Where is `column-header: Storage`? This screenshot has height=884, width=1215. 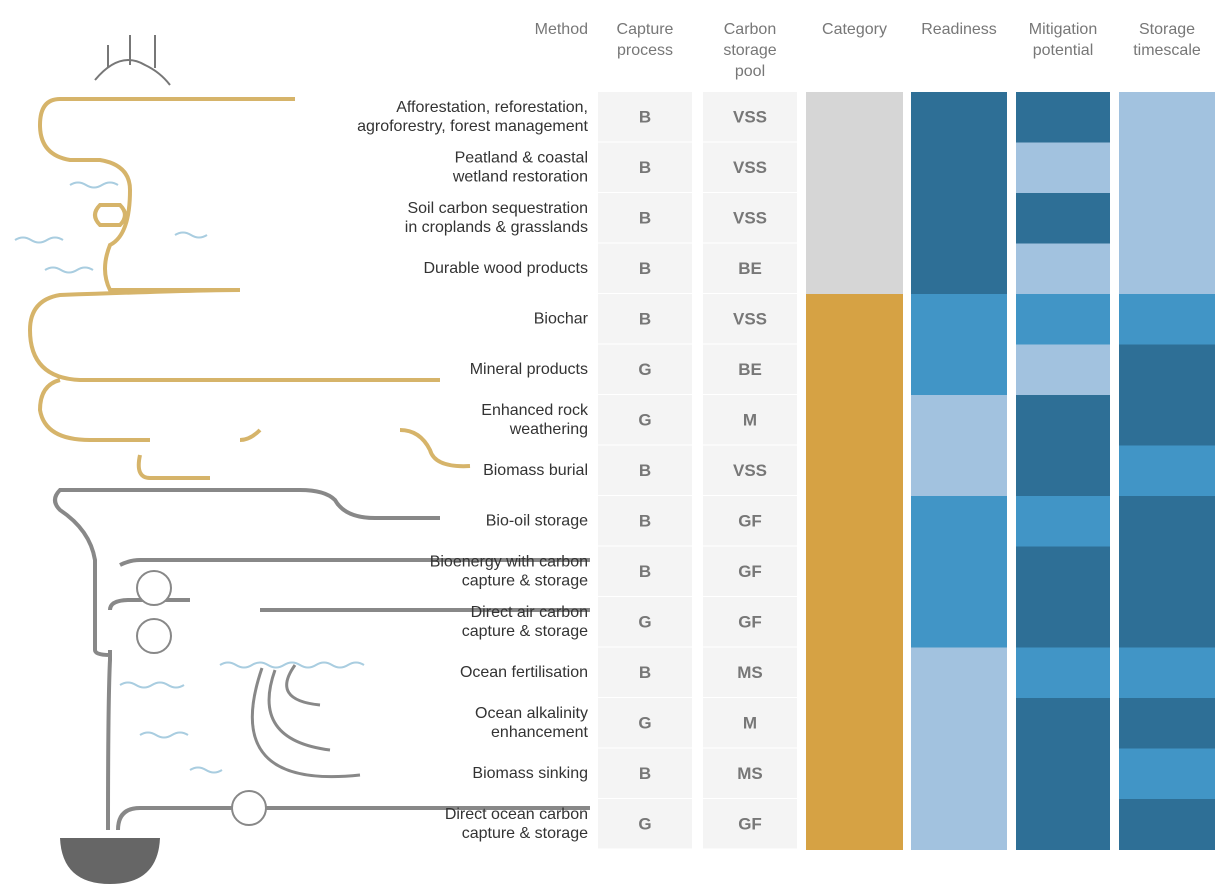 column-header: Storage is located at coordinates (1167, 29).